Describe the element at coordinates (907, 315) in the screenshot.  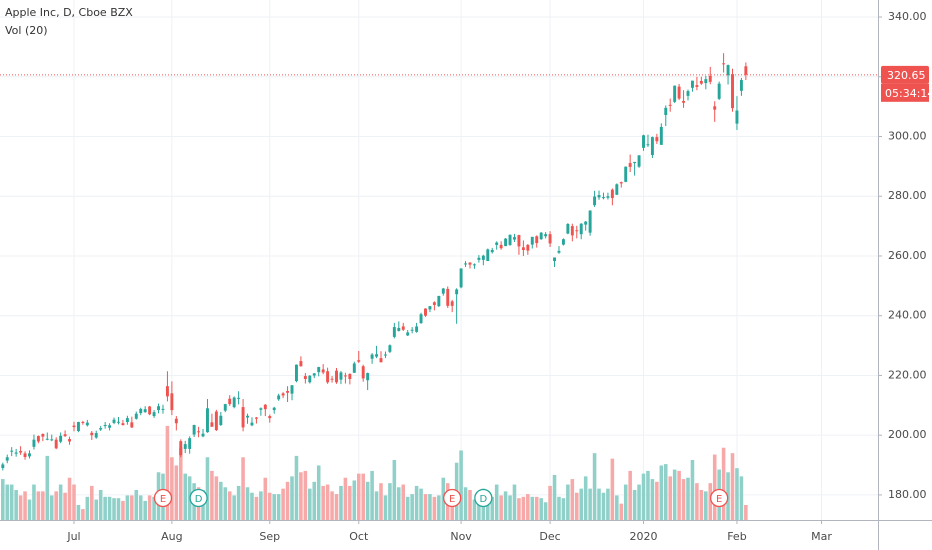
I see `y-tick-label: 240.00` at that location.